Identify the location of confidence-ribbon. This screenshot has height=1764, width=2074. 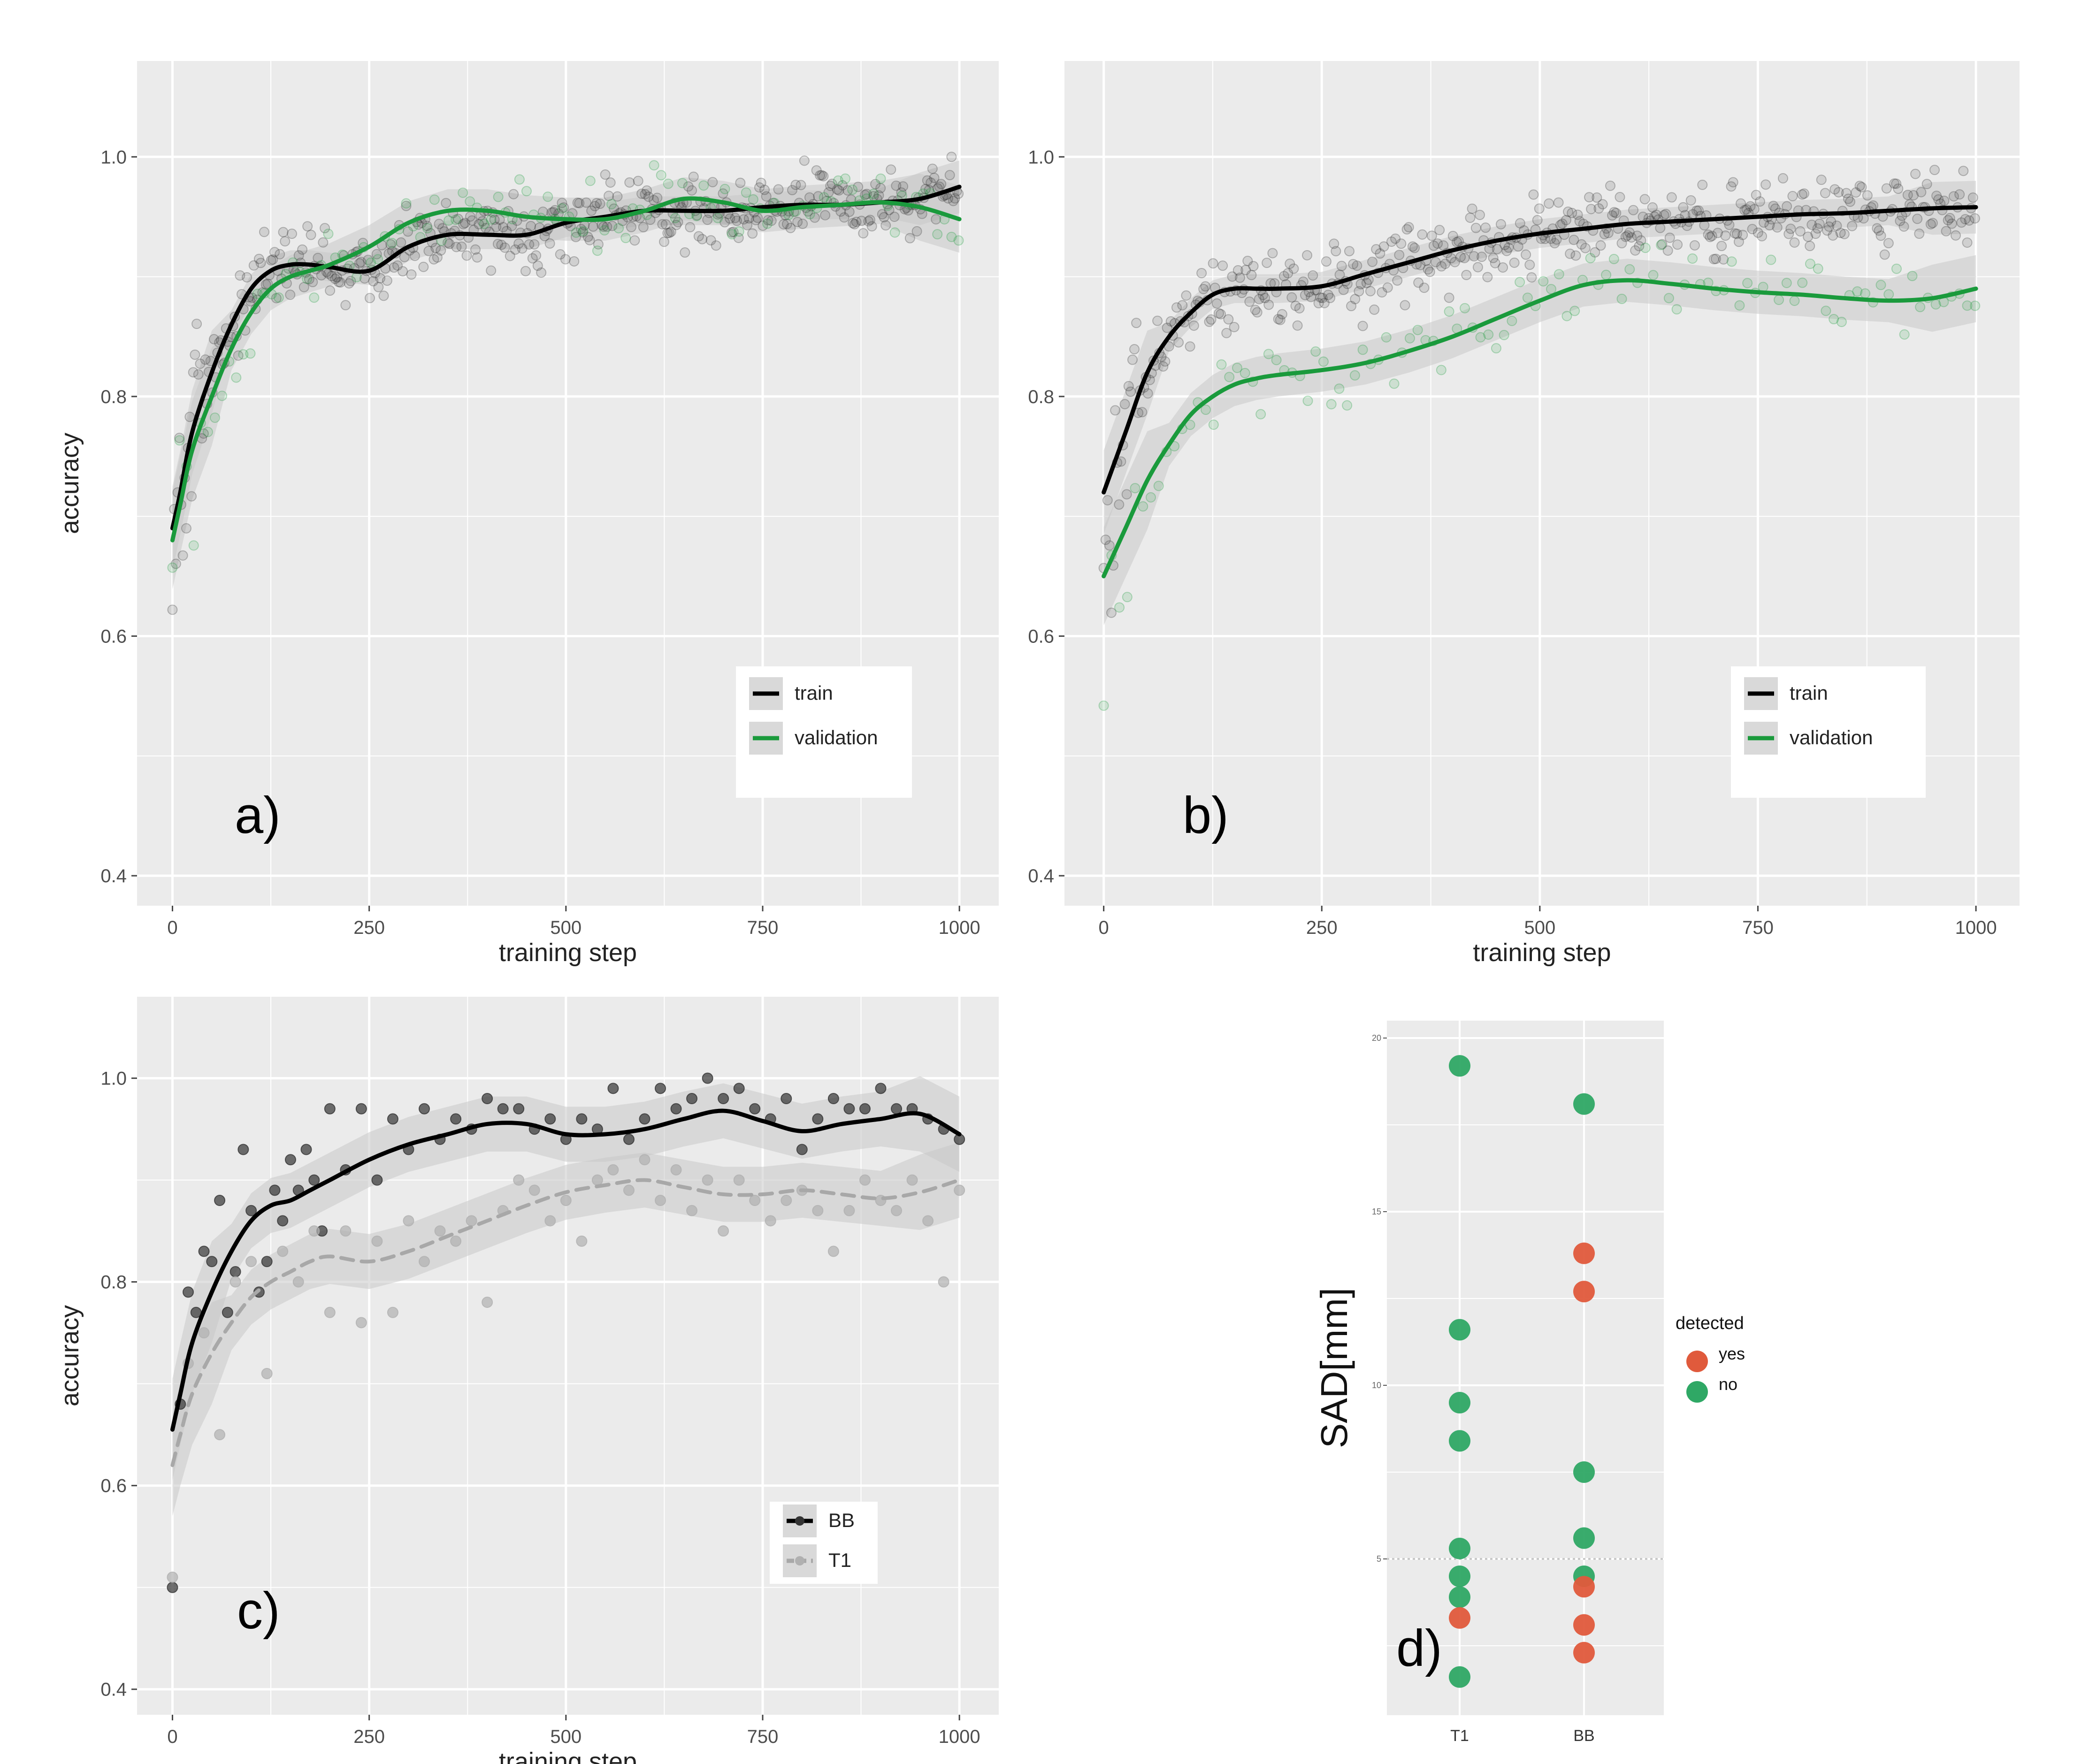
(566, 1278).